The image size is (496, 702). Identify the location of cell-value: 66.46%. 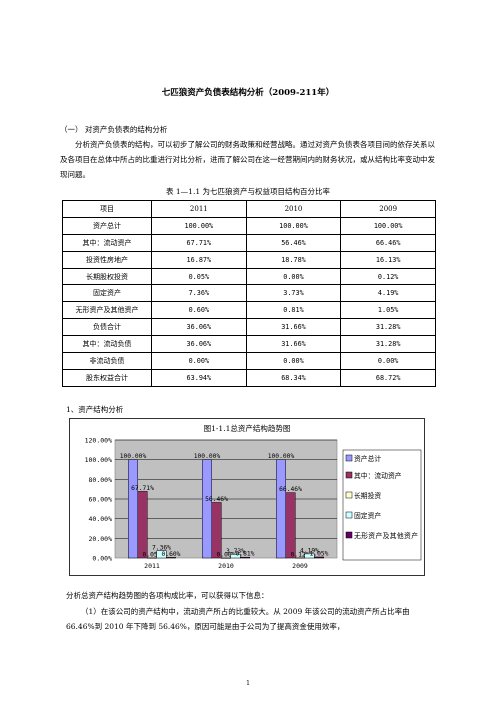
(388, 242).